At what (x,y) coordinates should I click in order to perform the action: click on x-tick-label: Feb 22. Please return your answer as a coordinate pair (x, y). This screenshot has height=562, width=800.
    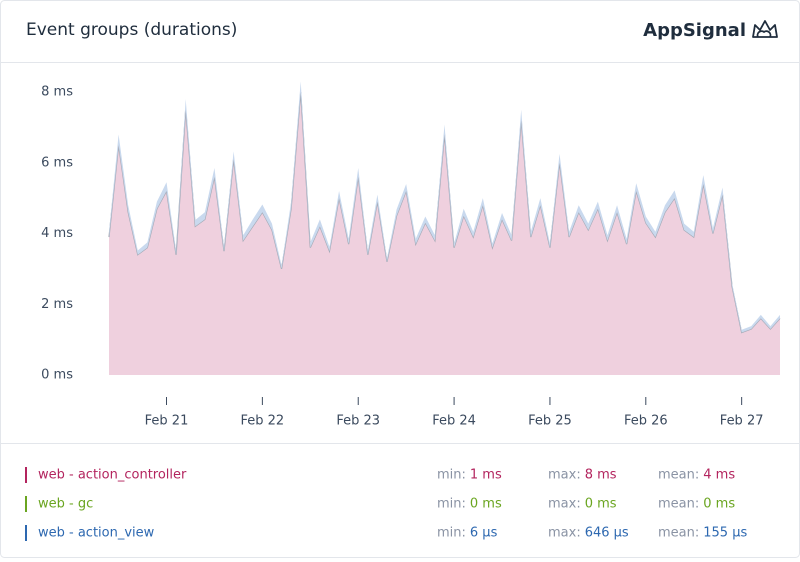
    Looking at the image, I should click on (263, 421).